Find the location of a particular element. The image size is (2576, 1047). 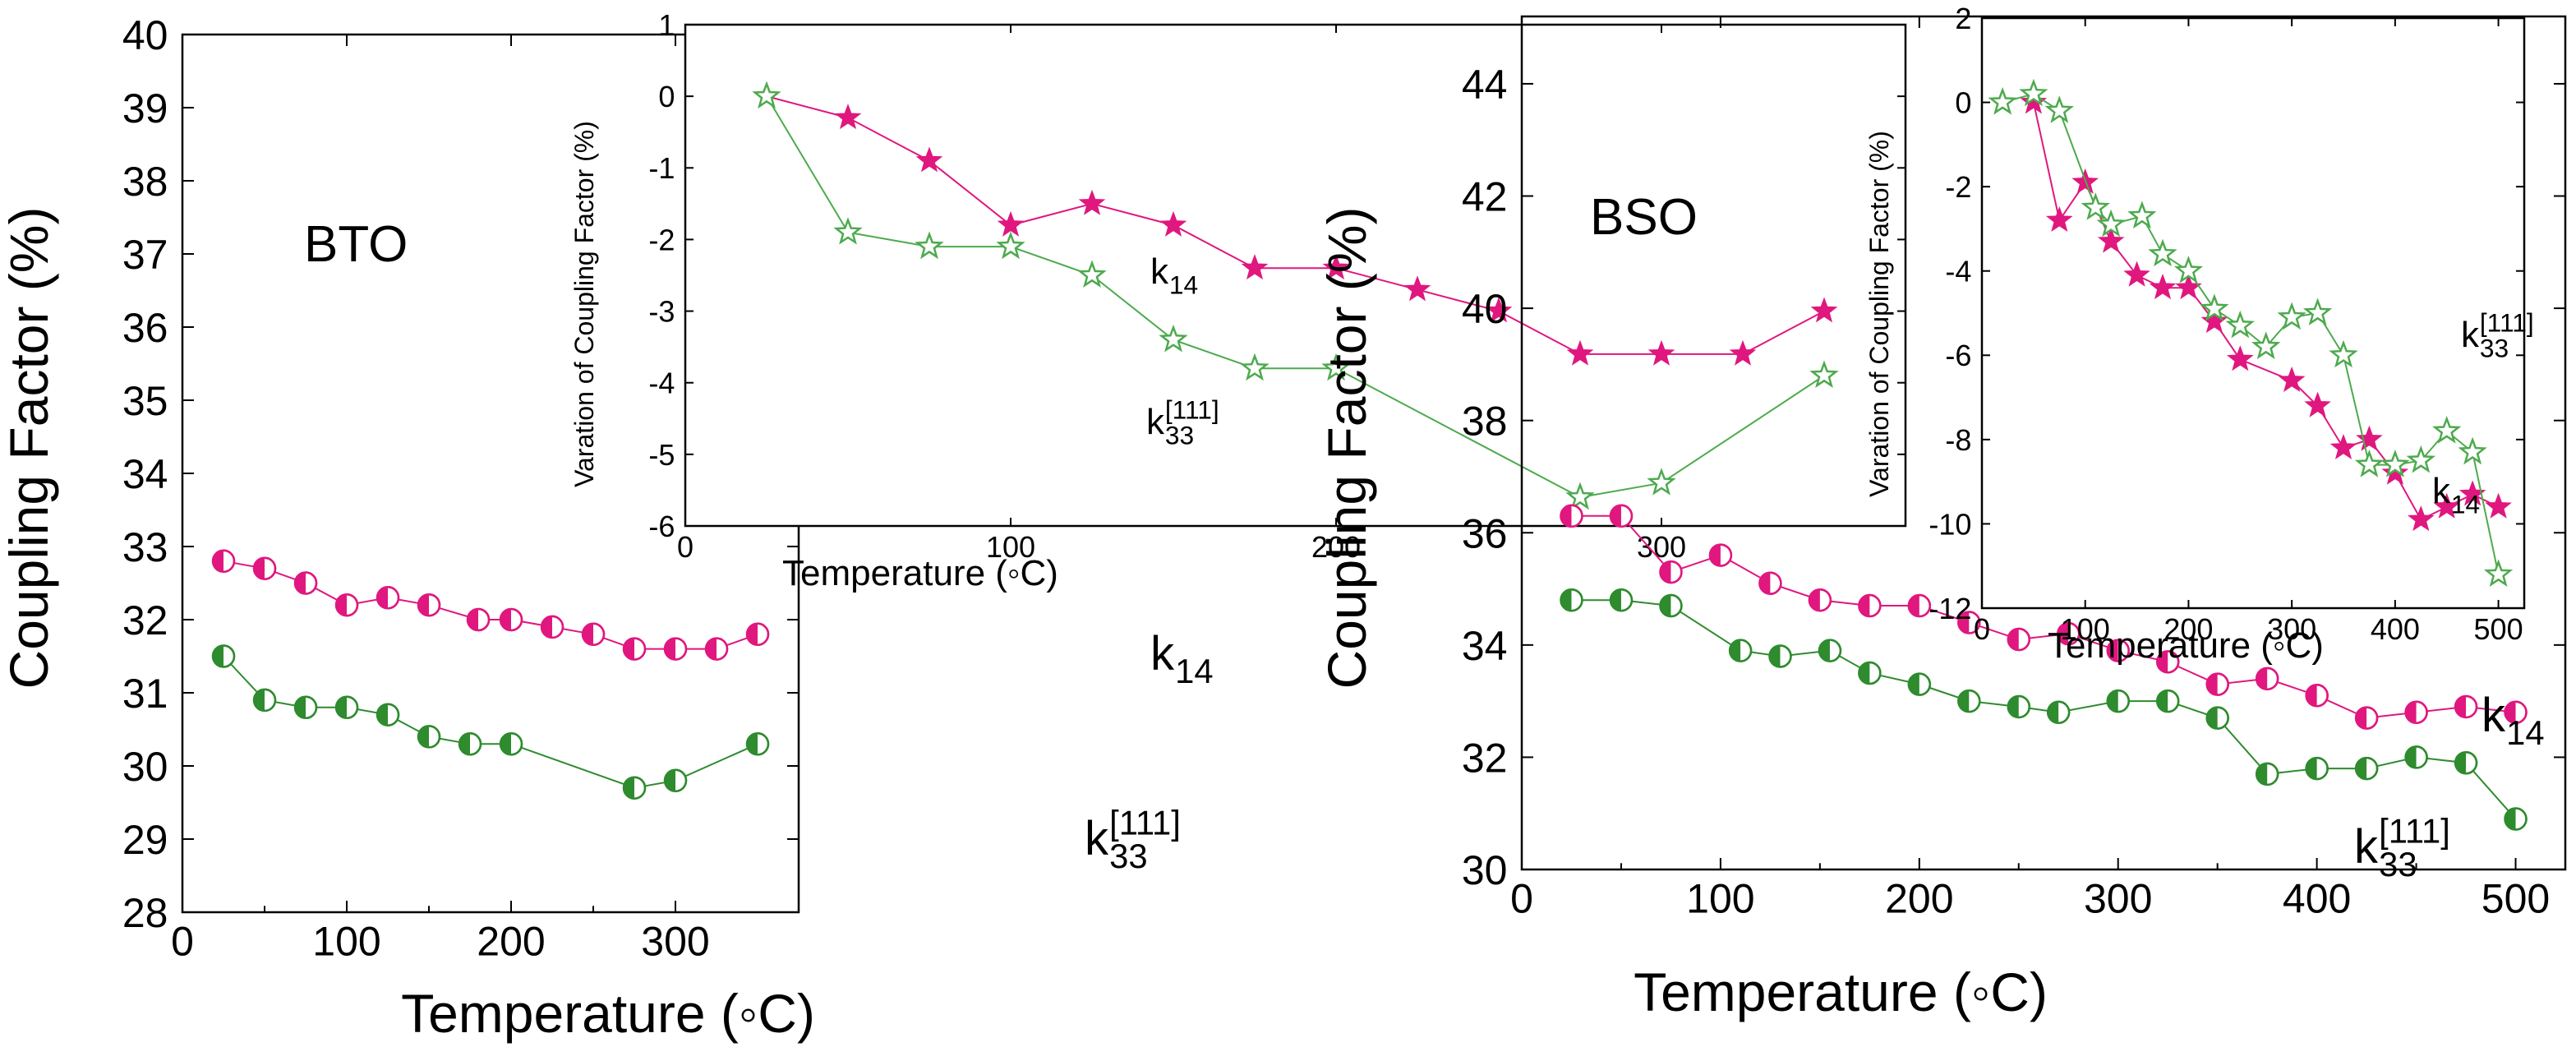

bso-inset-series: k 14k 33[111] is located at coordinates (2261, 333).